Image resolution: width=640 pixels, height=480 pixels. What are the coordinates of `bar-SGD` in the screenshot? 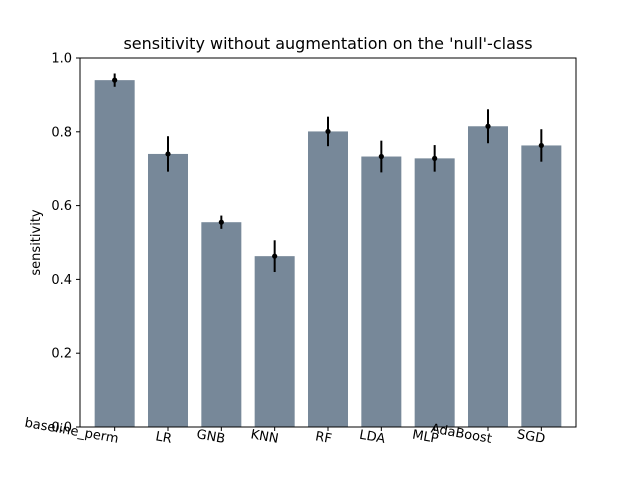 It's located at (541, 286).